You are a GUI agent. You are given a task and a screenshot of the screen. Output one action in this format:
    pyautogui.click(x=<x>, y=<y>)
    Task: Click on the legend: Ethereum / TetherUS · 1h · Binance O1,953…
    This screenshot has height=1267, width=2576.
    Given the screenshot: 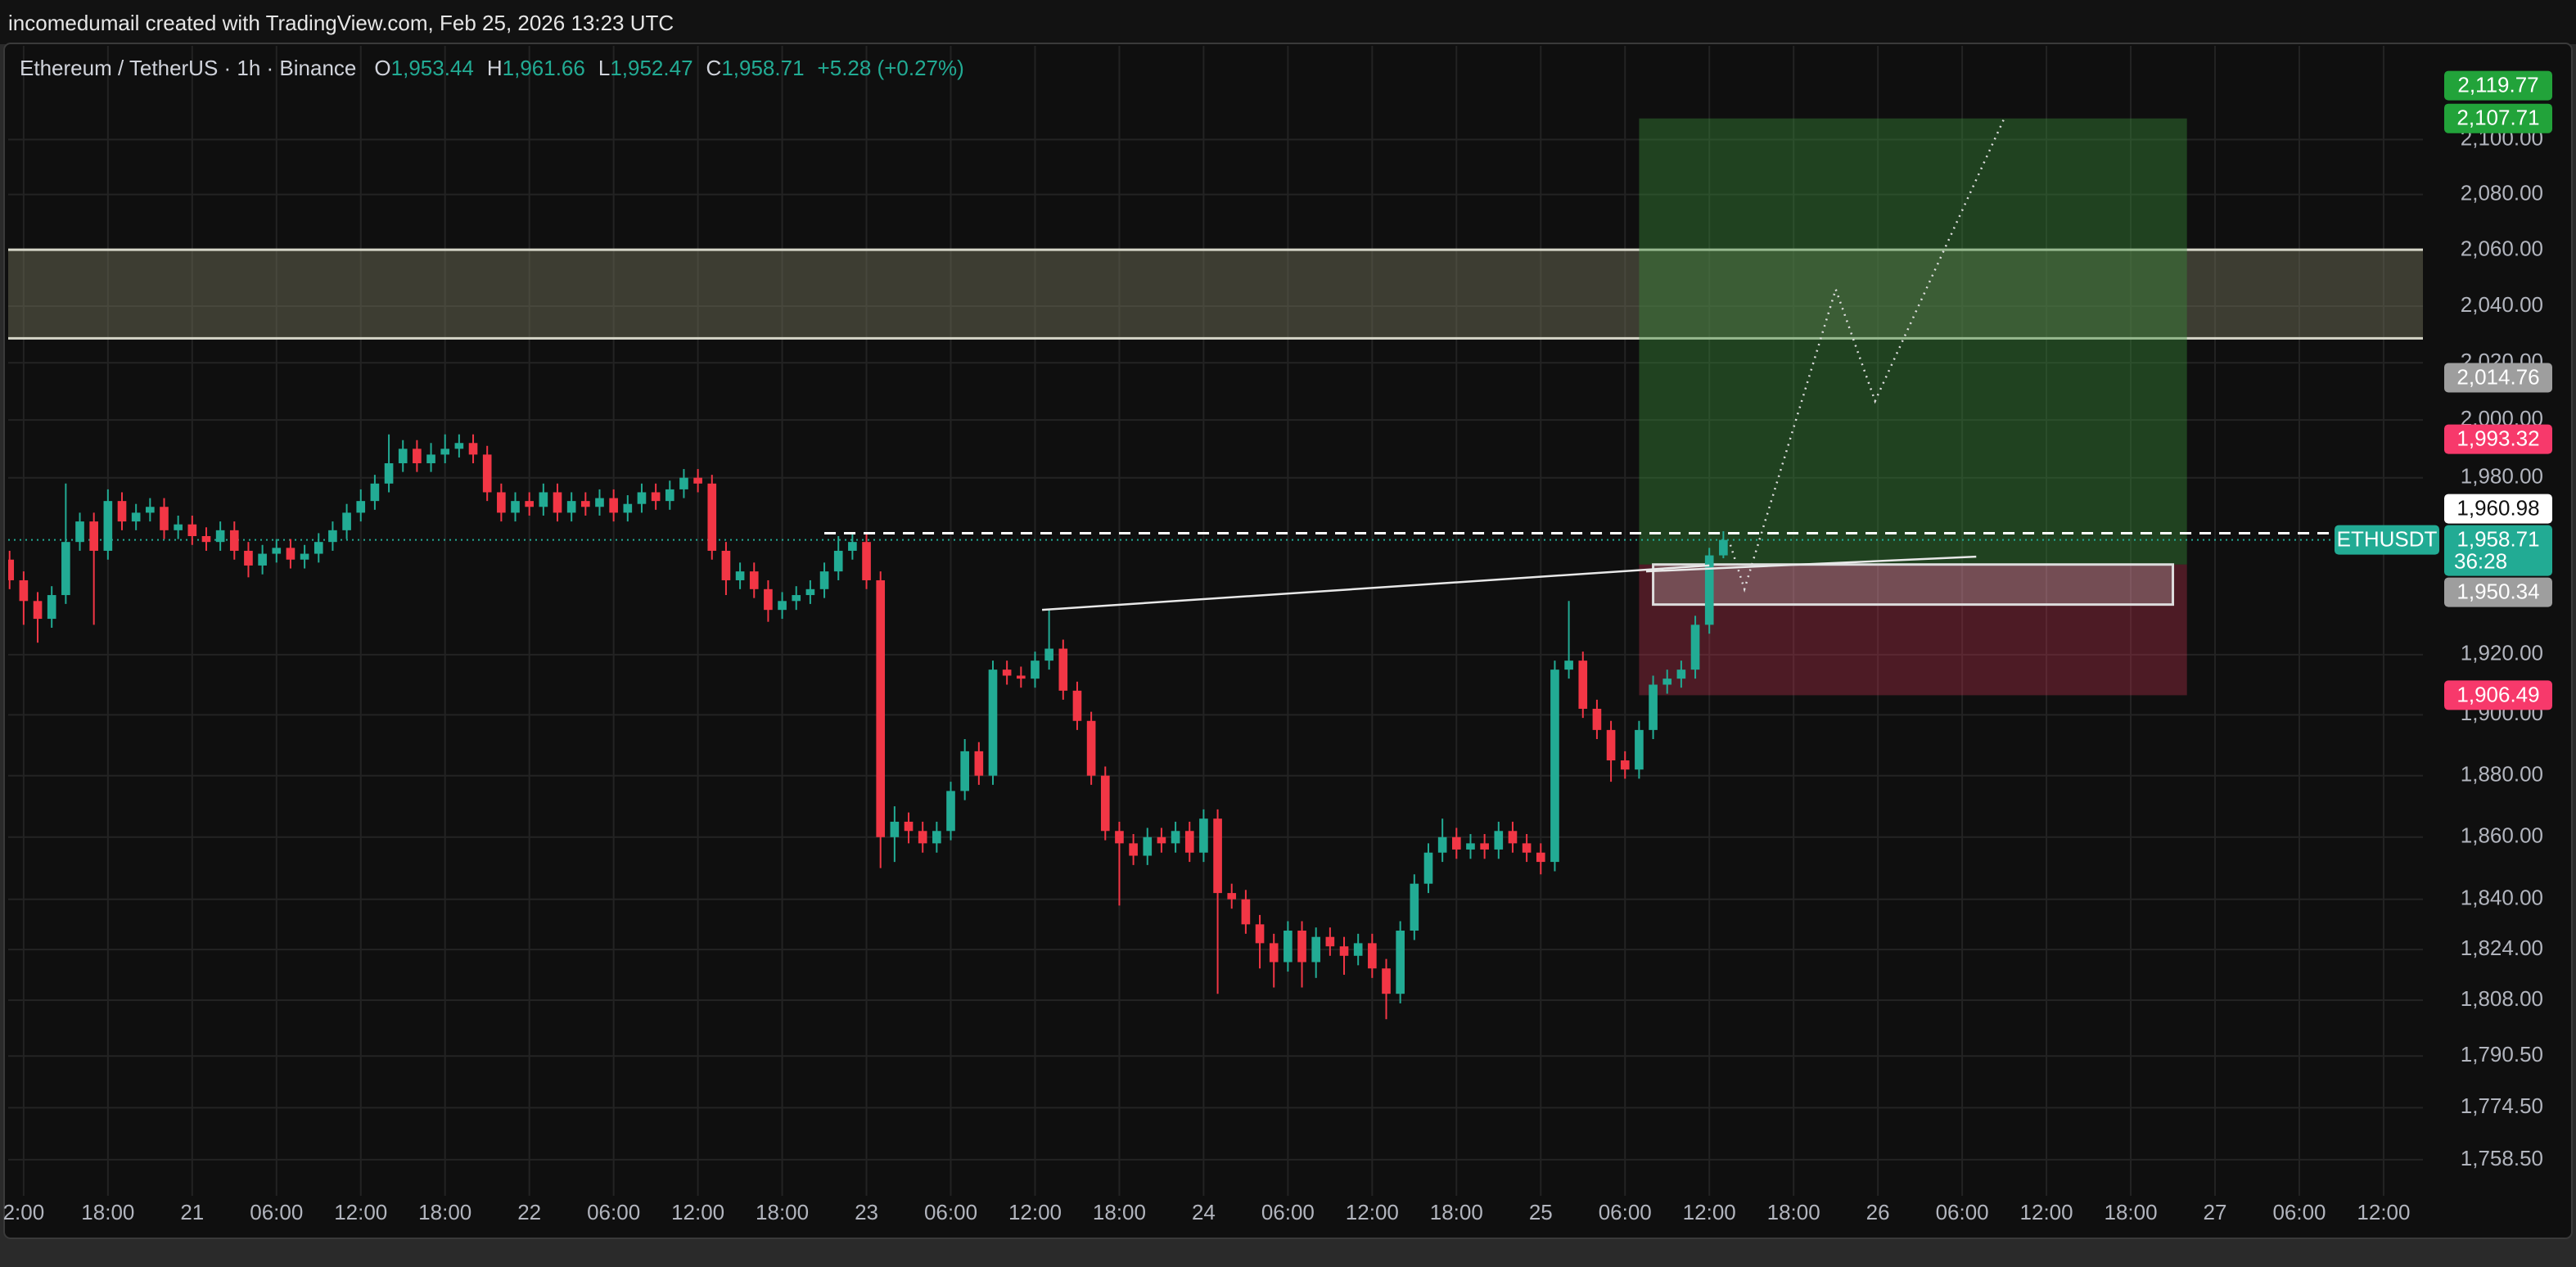 What is the action you would take?
    pyautogui.click(x=492, y=68)
    